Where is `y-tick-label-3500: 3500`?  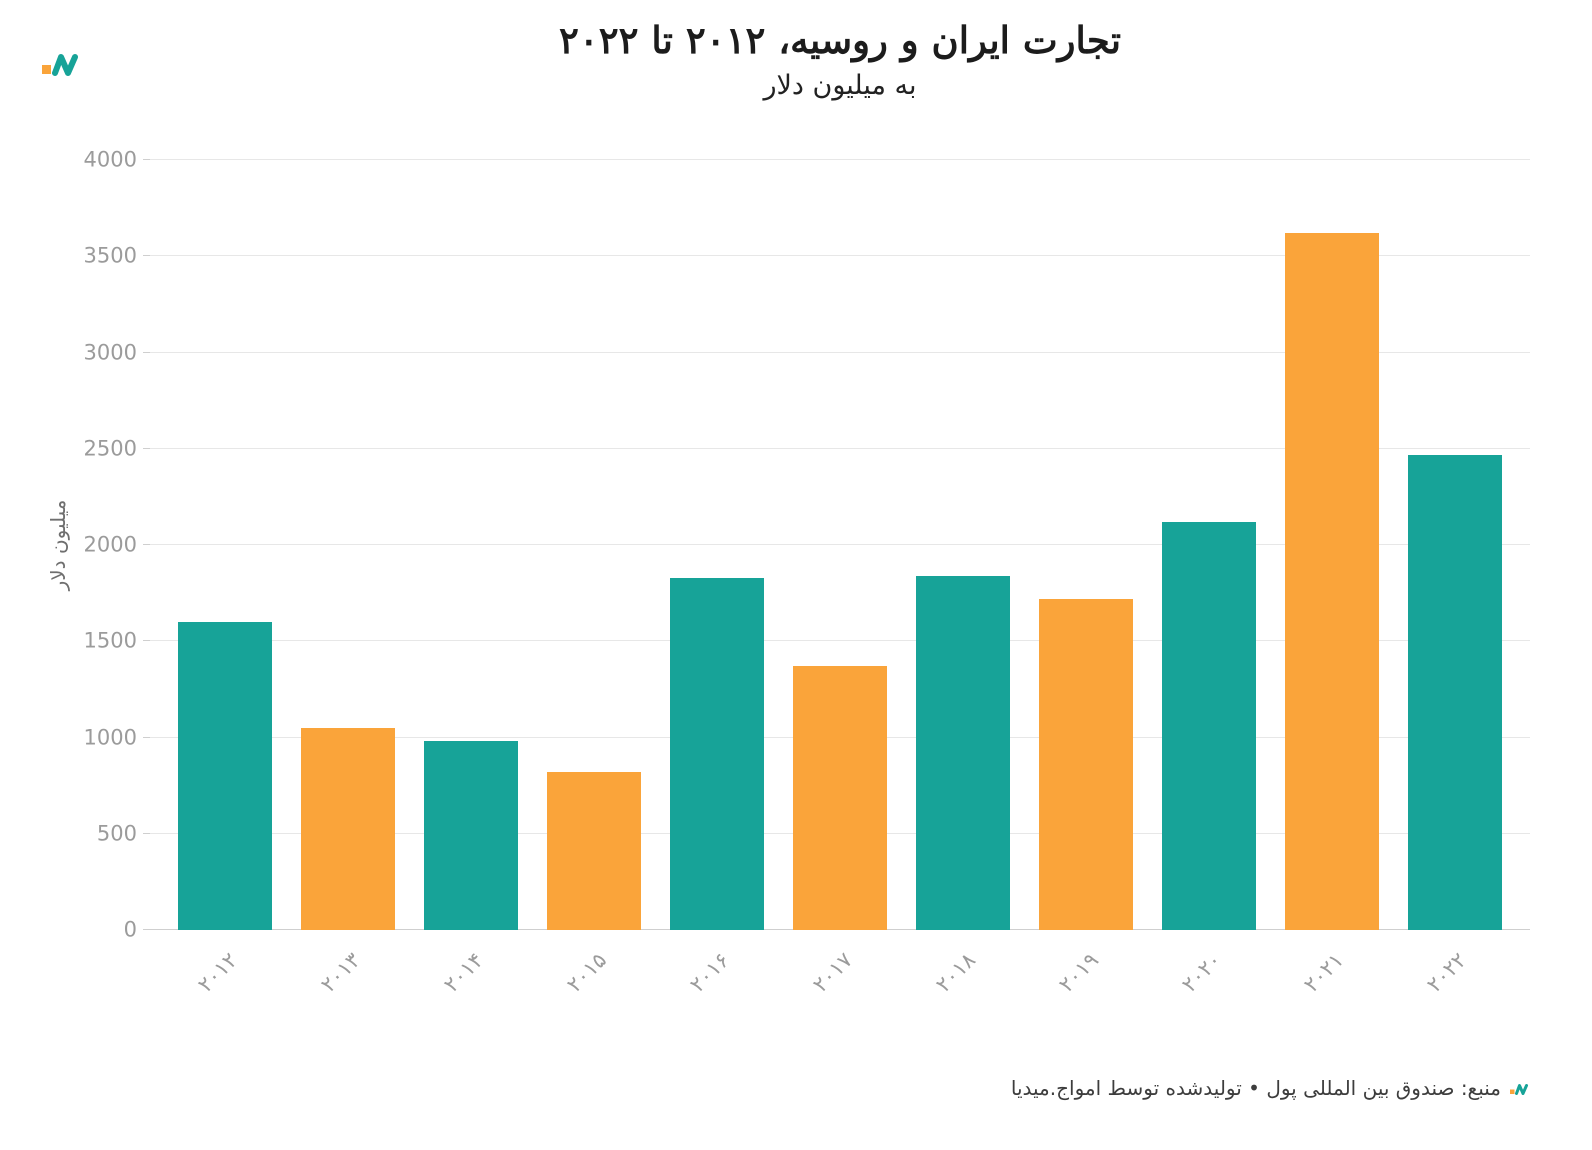
y-tick-label-3500: 3500 is located at coordinates (110, 255).